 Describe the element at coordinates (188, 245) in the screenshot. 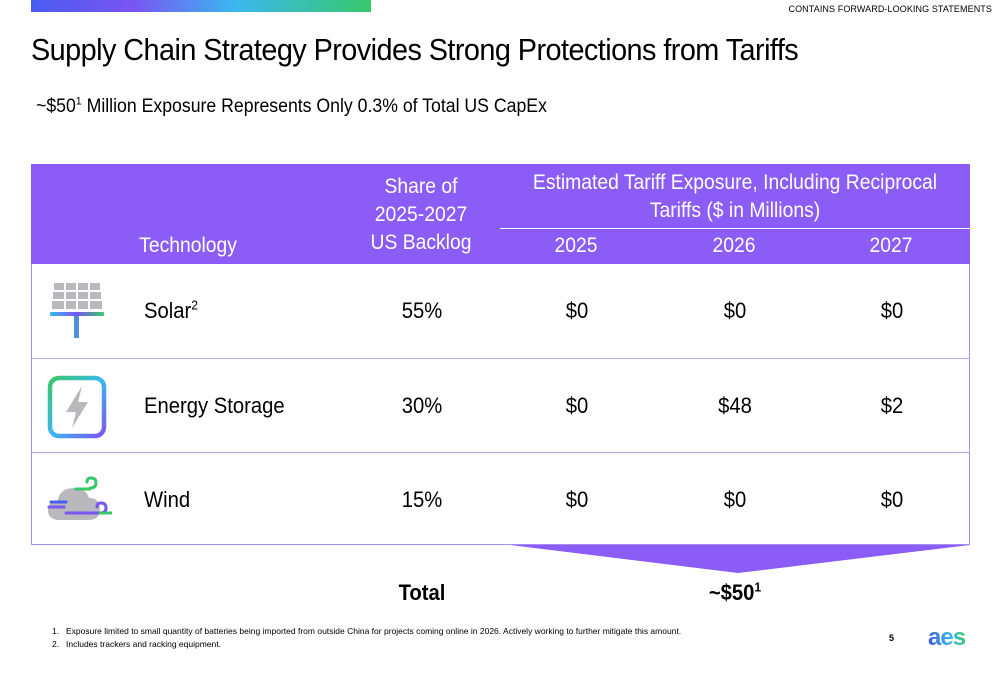

I see `header-technology: Technology` at that location.